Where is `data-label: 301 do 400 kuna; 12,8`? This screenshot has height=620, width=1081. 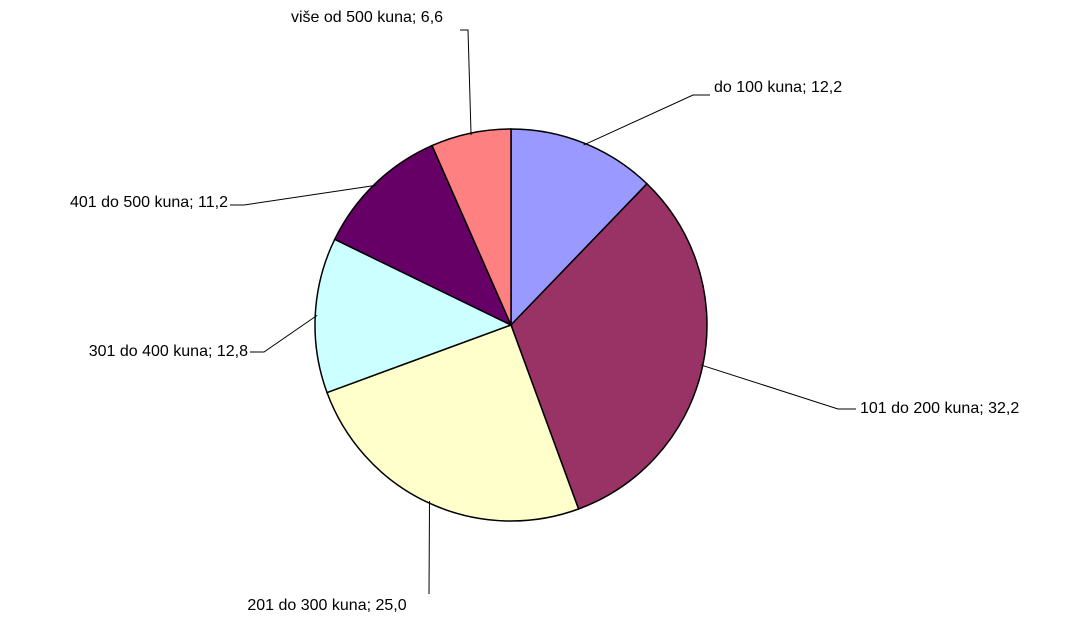
data-label: 301 do 400 kuna; 12,8 is located at coordinates (168, 351).